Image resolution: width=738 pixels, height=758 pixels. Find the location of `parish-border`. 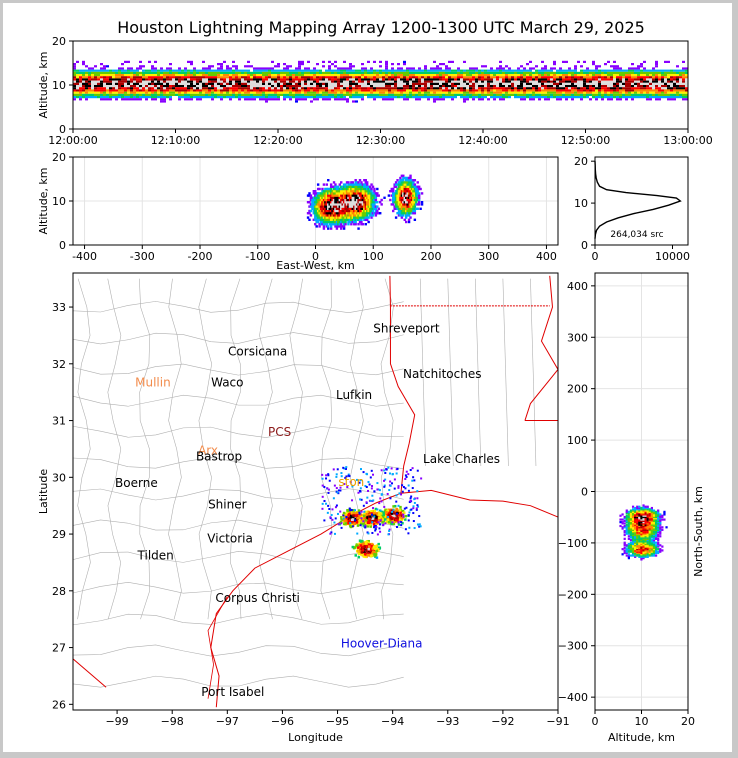

parish-border is located at coordinates (478, 372).